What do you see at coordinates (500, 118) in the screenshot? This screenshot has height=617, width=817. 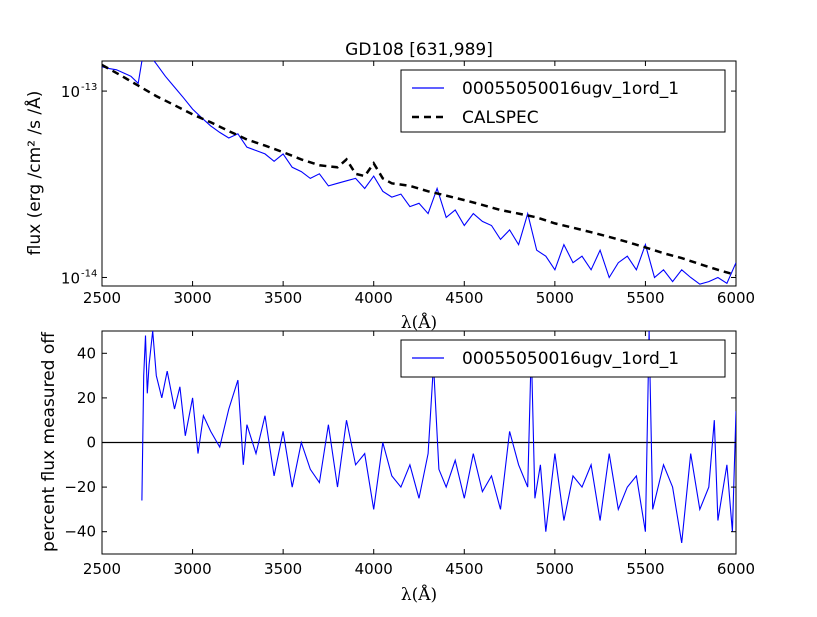 I see `legend-label-calspec: CALSPEC` at bounding box center [500, 118].